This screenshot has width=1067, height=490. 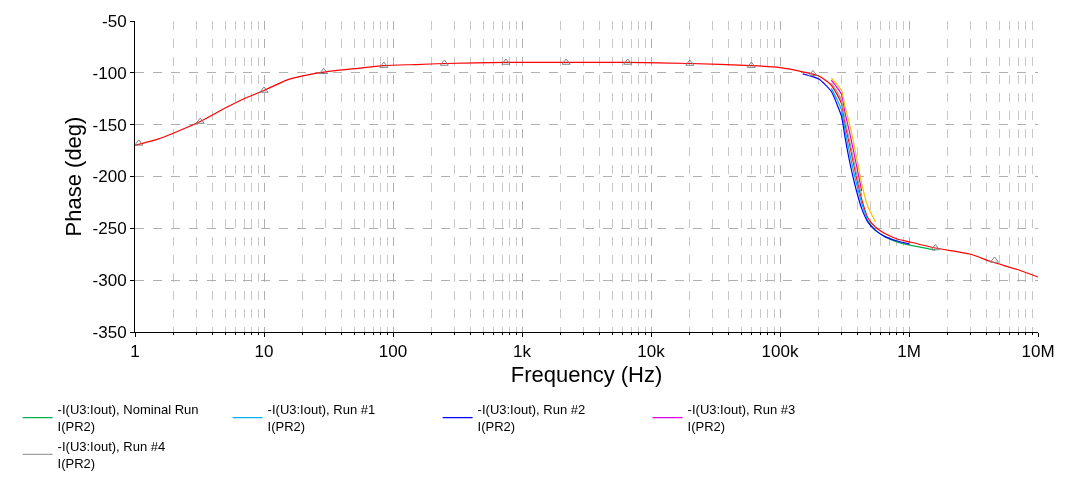 I want to click on y-tick-label: -250, so click(x=109, y=229).